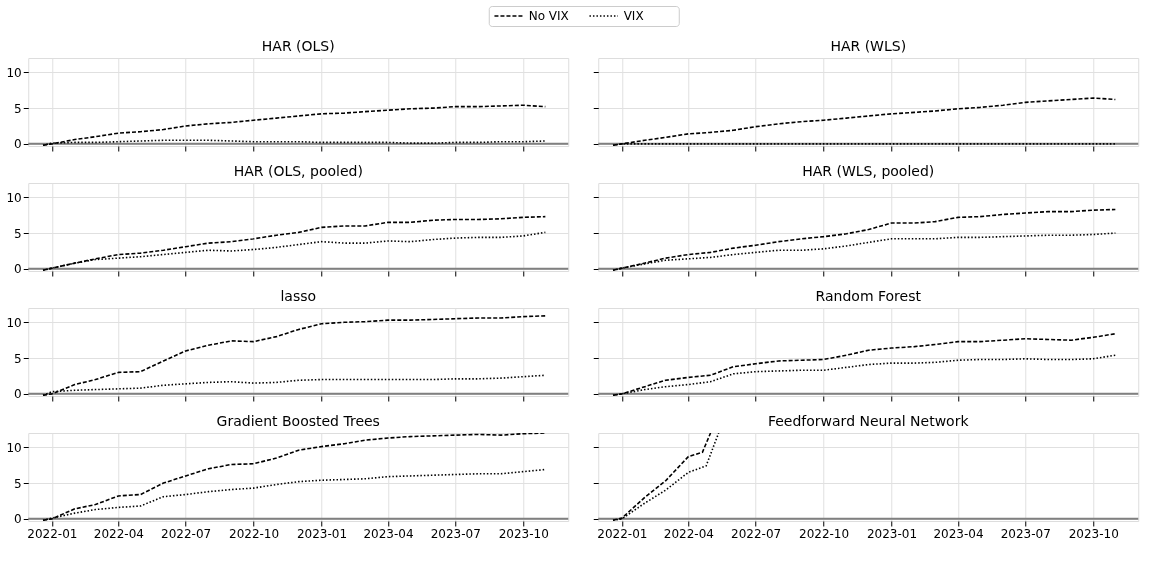 This screenshot has width=1161, height=581. Describe the element at coordinates (298, 296) in the screenshot. I see `chart-title: lasso` at that location.